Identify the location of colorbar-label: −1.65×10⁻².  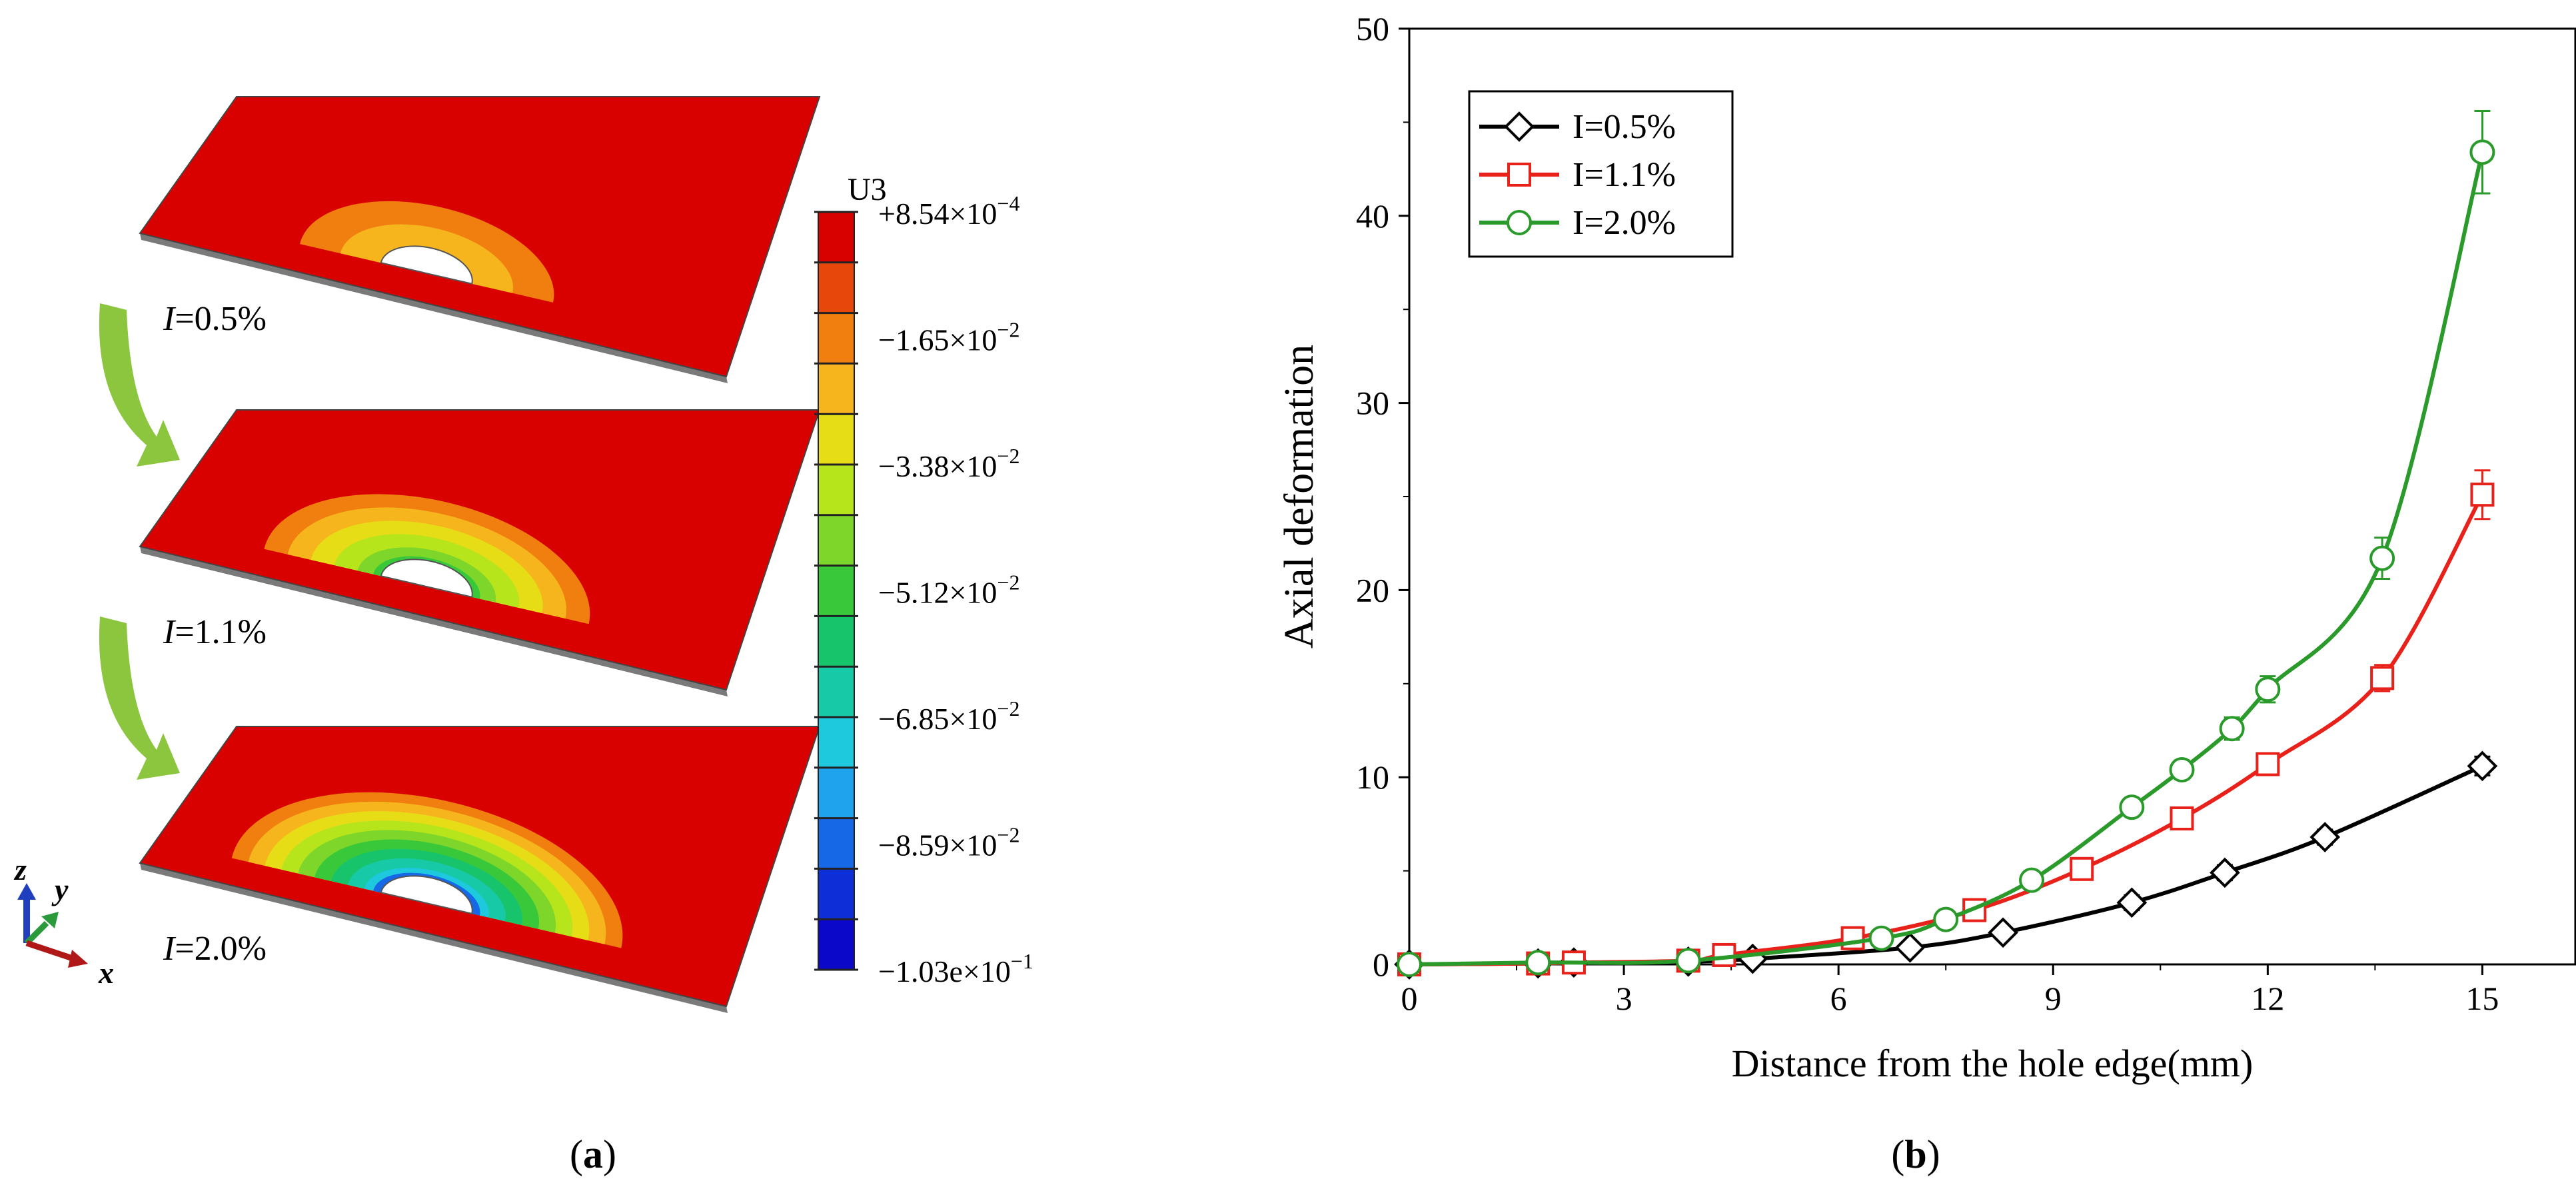
(949, 337).